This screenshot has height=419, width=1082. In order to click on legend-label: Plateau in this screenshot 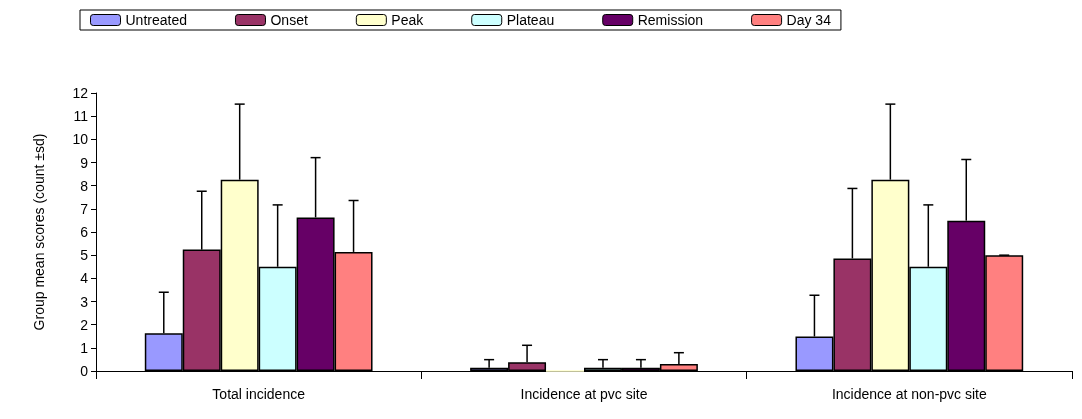, I will do `click(530, 20)`.